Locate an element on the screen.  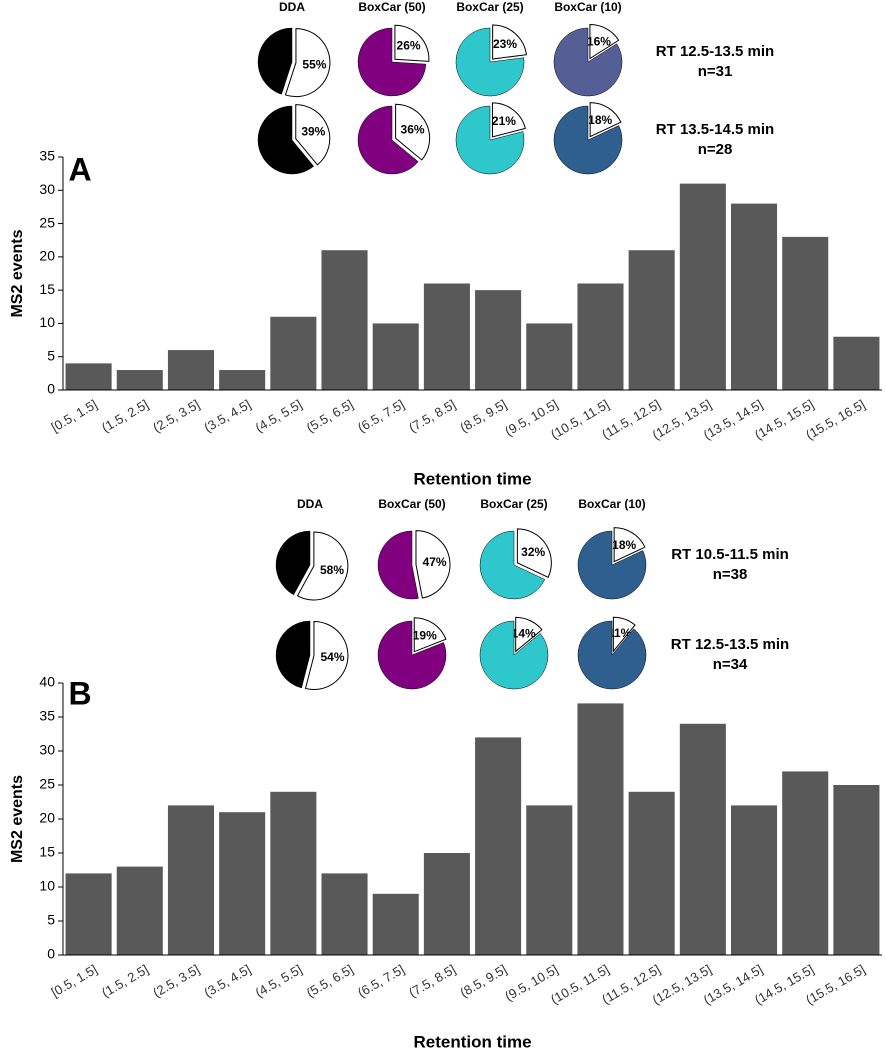
row-count: n=38 is located at coordinates (730, 574).